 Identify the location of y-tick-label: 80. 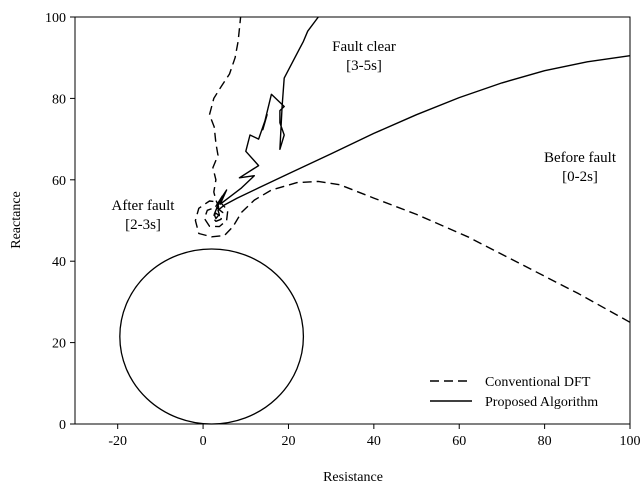
(59, 99).